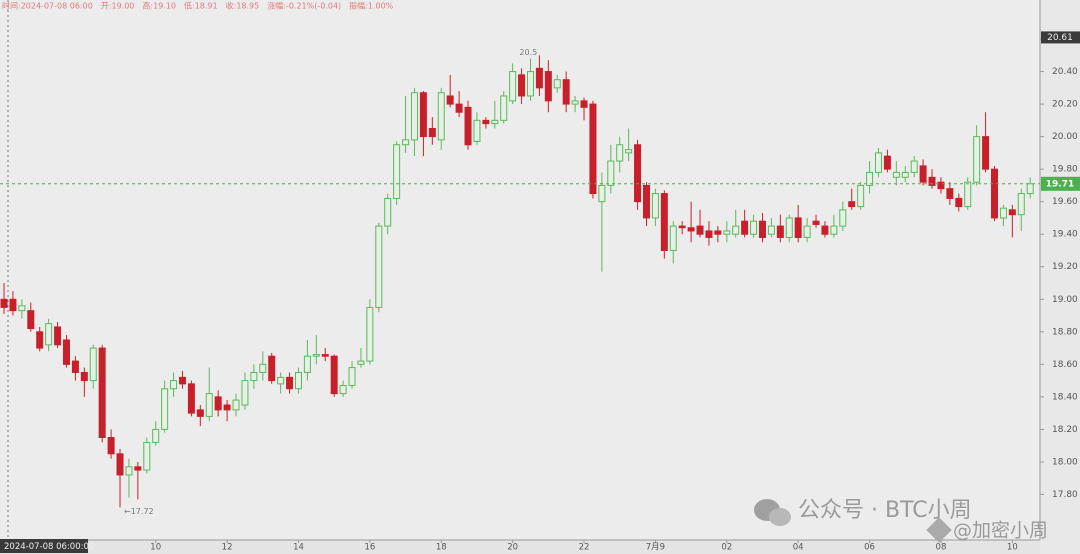  I want to click on x-tick-label: 08, so click(941, 548).